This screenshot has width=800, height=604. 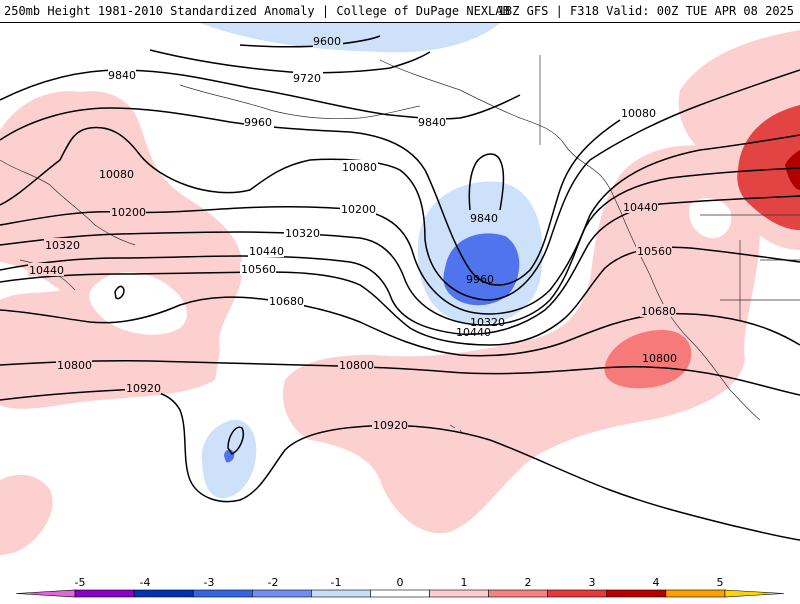 What do you see at coordinates (656, 582) in the screenshot?
I see `colorbar-tick-4: 4` at bounding box center [656, 582].